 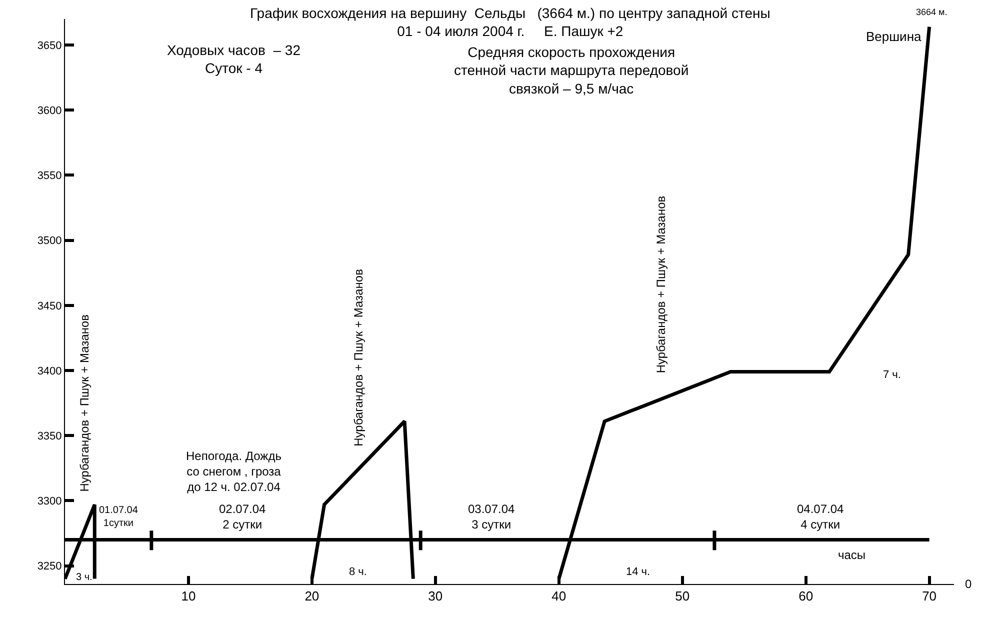 I want to click on chart-title: График восхождения на вершину Сельды (3664 м.) по центру западной стены, so click(x=510, y=13).